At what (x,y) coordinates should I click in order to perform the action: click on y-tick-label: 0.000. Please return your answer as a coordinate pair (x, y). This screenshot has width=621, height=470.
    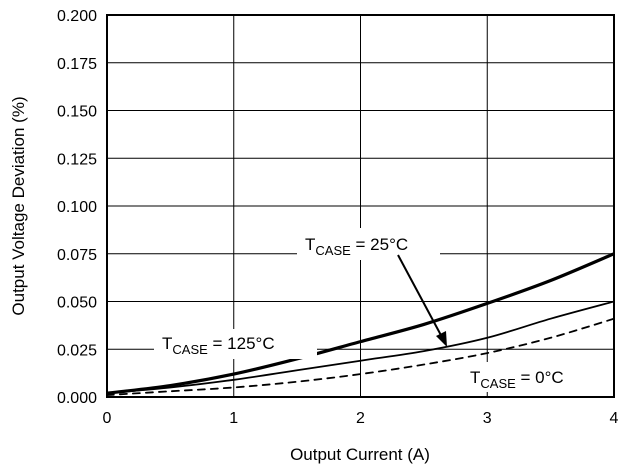
    Looking at the image, I should click on (77, 398).